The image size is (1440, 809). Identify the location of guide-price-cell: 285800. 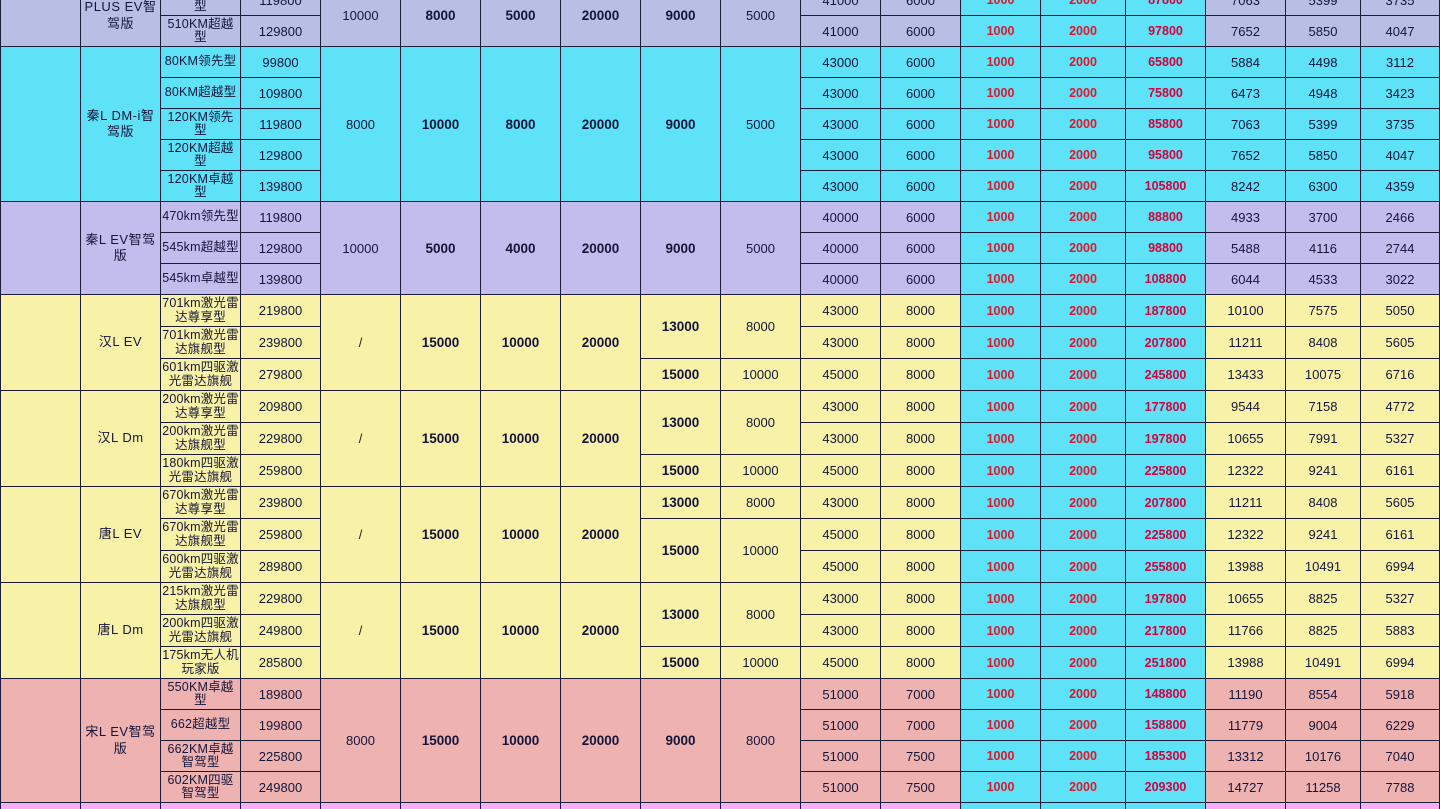
(280, 662).